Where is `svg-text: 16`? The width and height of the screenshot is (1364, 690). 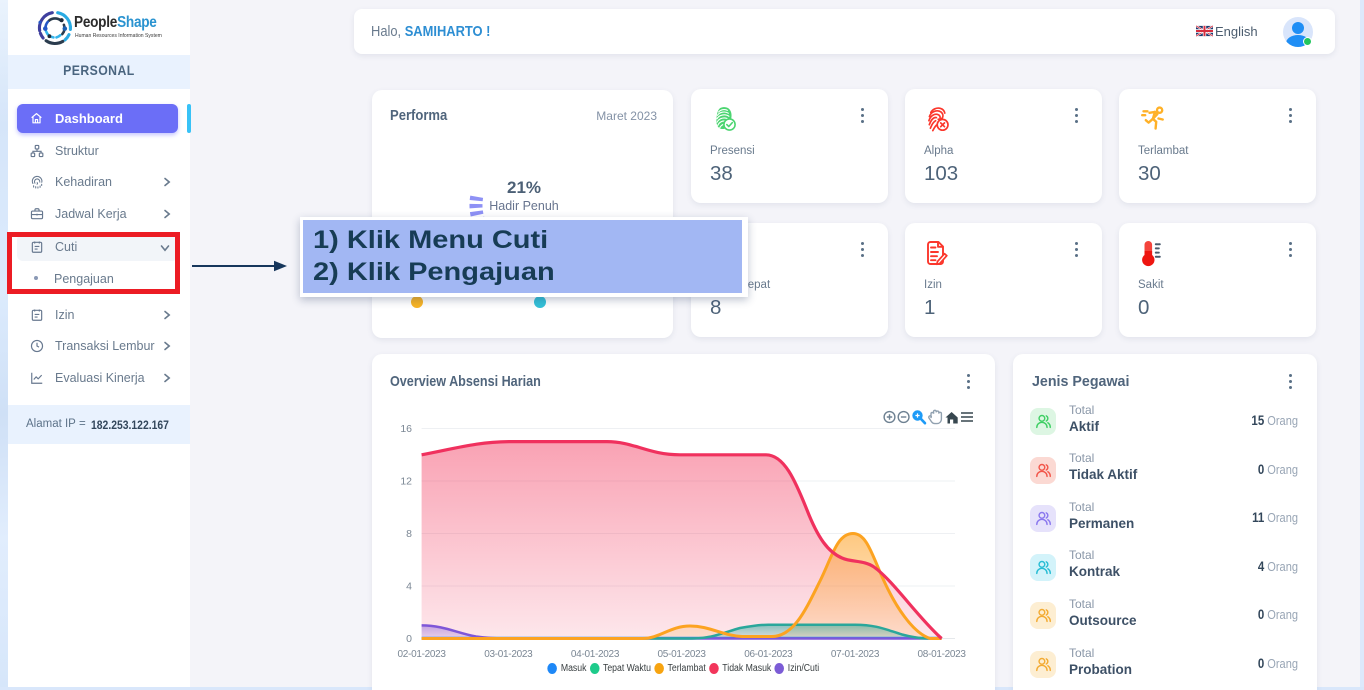
svg-text: 16 is located at coordinates (406, 429).